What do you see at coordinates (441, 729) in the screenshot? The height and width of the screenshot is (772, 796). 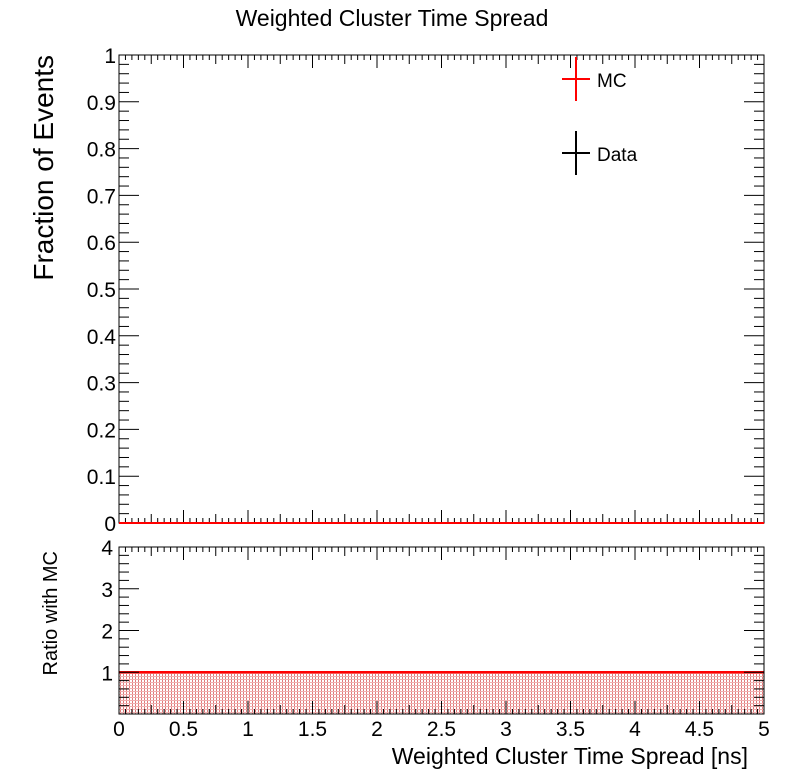 I see `ratio-x-tick-label: 2.5` at bounding box center [441, 729].